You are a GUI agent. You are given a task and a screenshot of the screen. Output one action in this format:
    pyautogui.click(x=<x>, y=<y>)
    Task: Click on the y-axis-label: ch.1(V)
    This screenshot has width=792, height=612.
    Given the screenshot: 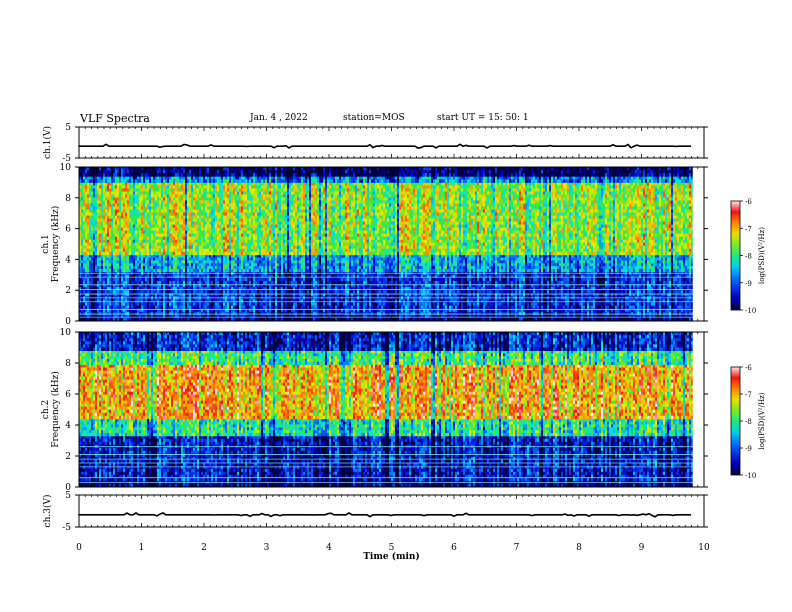 What is the action you would take?
    pyautogui.click(x=47, y=142)
    